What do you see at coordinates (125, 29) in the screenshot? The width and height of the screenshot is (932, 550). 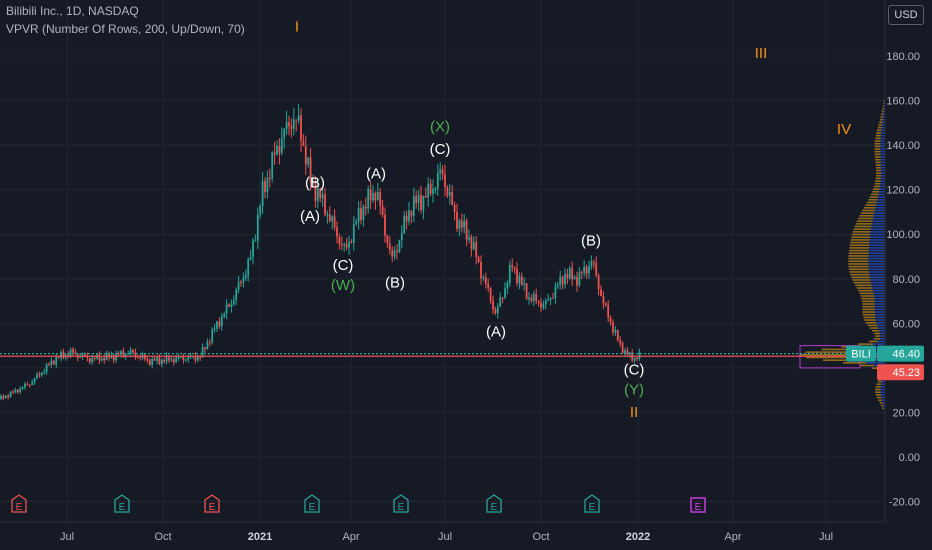 I see `indicator-legend: VPVR (Number Of Rows, 200, Up/Down, 70)` at bounding box center [125, 29].